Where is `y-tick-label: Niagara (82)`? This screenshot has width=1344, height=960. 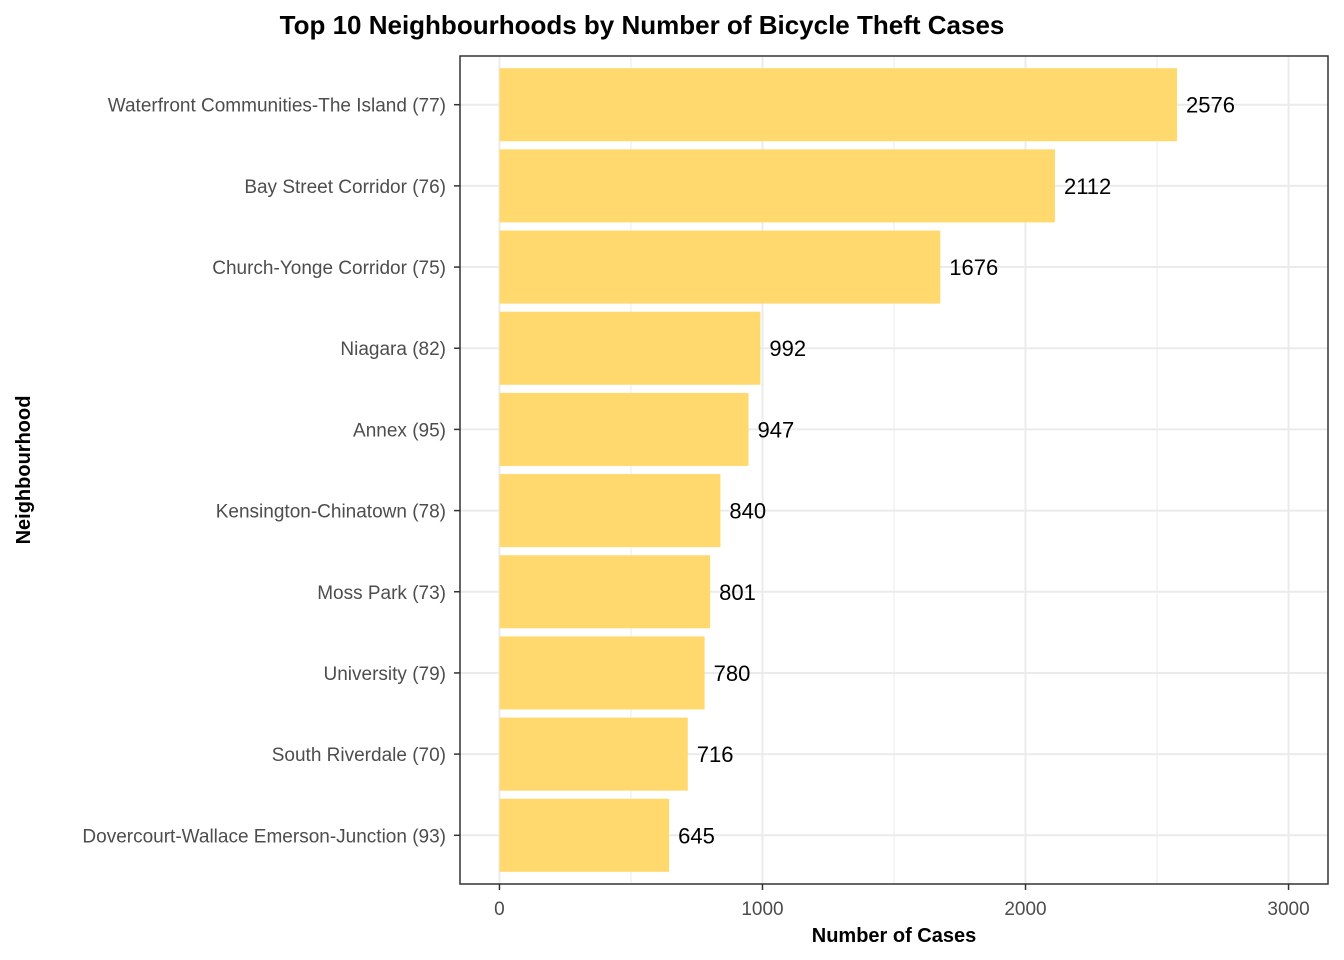 y-tick-label: Niagara (82) is located at coordinates (393, 349).